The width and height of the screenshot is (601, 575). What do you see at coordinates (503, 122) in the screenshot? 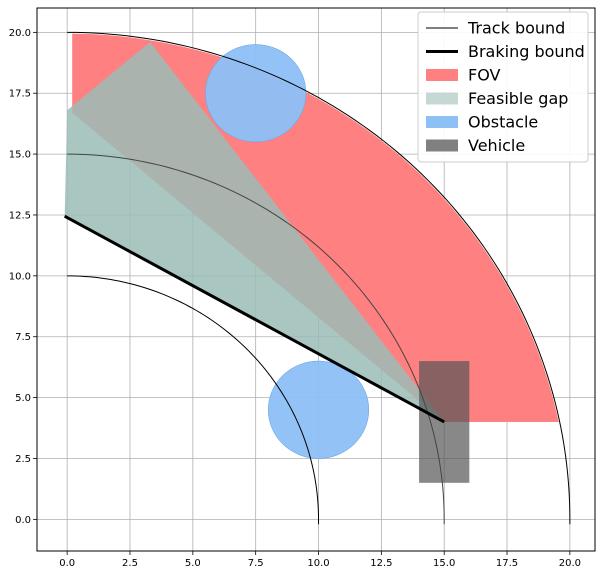
I see `legend-label: Obstacle` at bounding box center [503, 122].